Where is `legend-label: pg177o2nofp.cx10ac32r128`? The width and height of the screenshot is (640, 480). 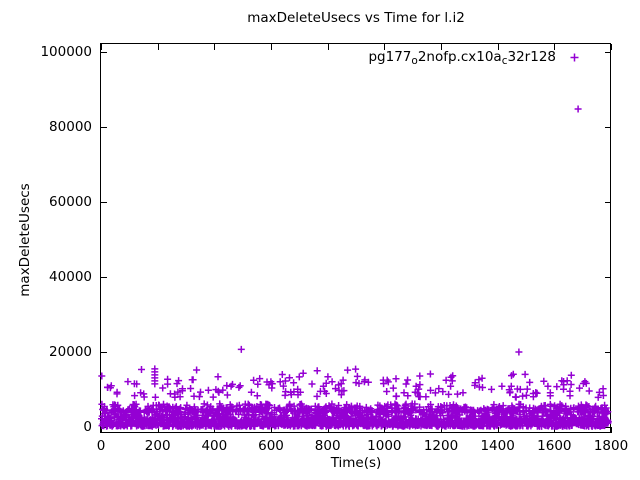 legend-label: pg177o2nofp.cx10ac32r128 is located at coordinates (462, 59).